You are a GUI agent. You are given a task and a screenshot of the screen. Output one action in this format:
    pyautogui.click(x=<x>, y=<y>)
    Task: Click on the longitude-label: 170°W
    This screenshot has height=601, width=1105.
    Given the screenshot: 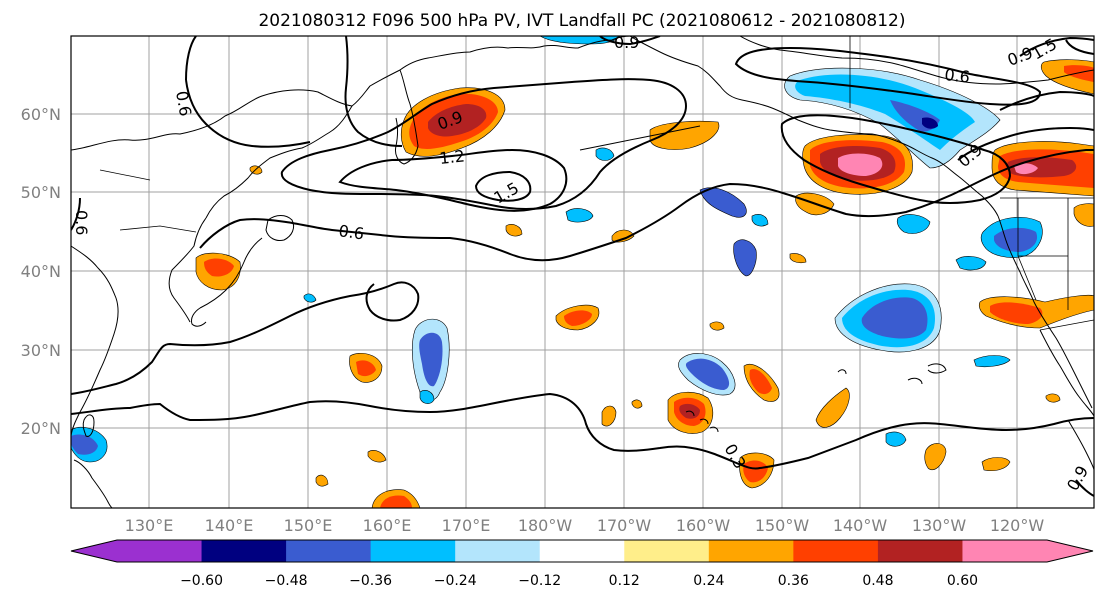 What is the action you would take?
    pyautogui.click(x=624, y=525)
    